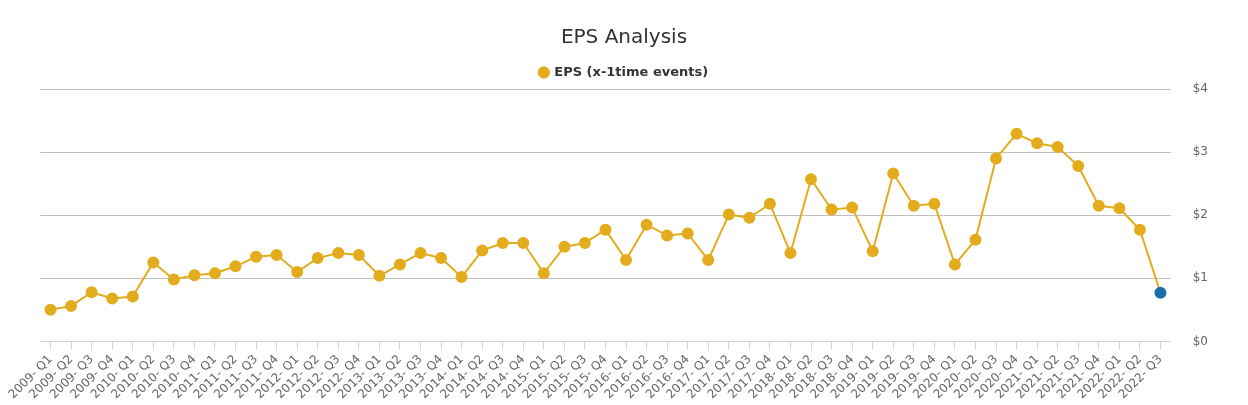 This screenshot has height=405, width=1248. What do you see at coordinates (624, 36) in the screenshot?
I see `chart-title: EPS Analysis` at bounding box center [624, 36].